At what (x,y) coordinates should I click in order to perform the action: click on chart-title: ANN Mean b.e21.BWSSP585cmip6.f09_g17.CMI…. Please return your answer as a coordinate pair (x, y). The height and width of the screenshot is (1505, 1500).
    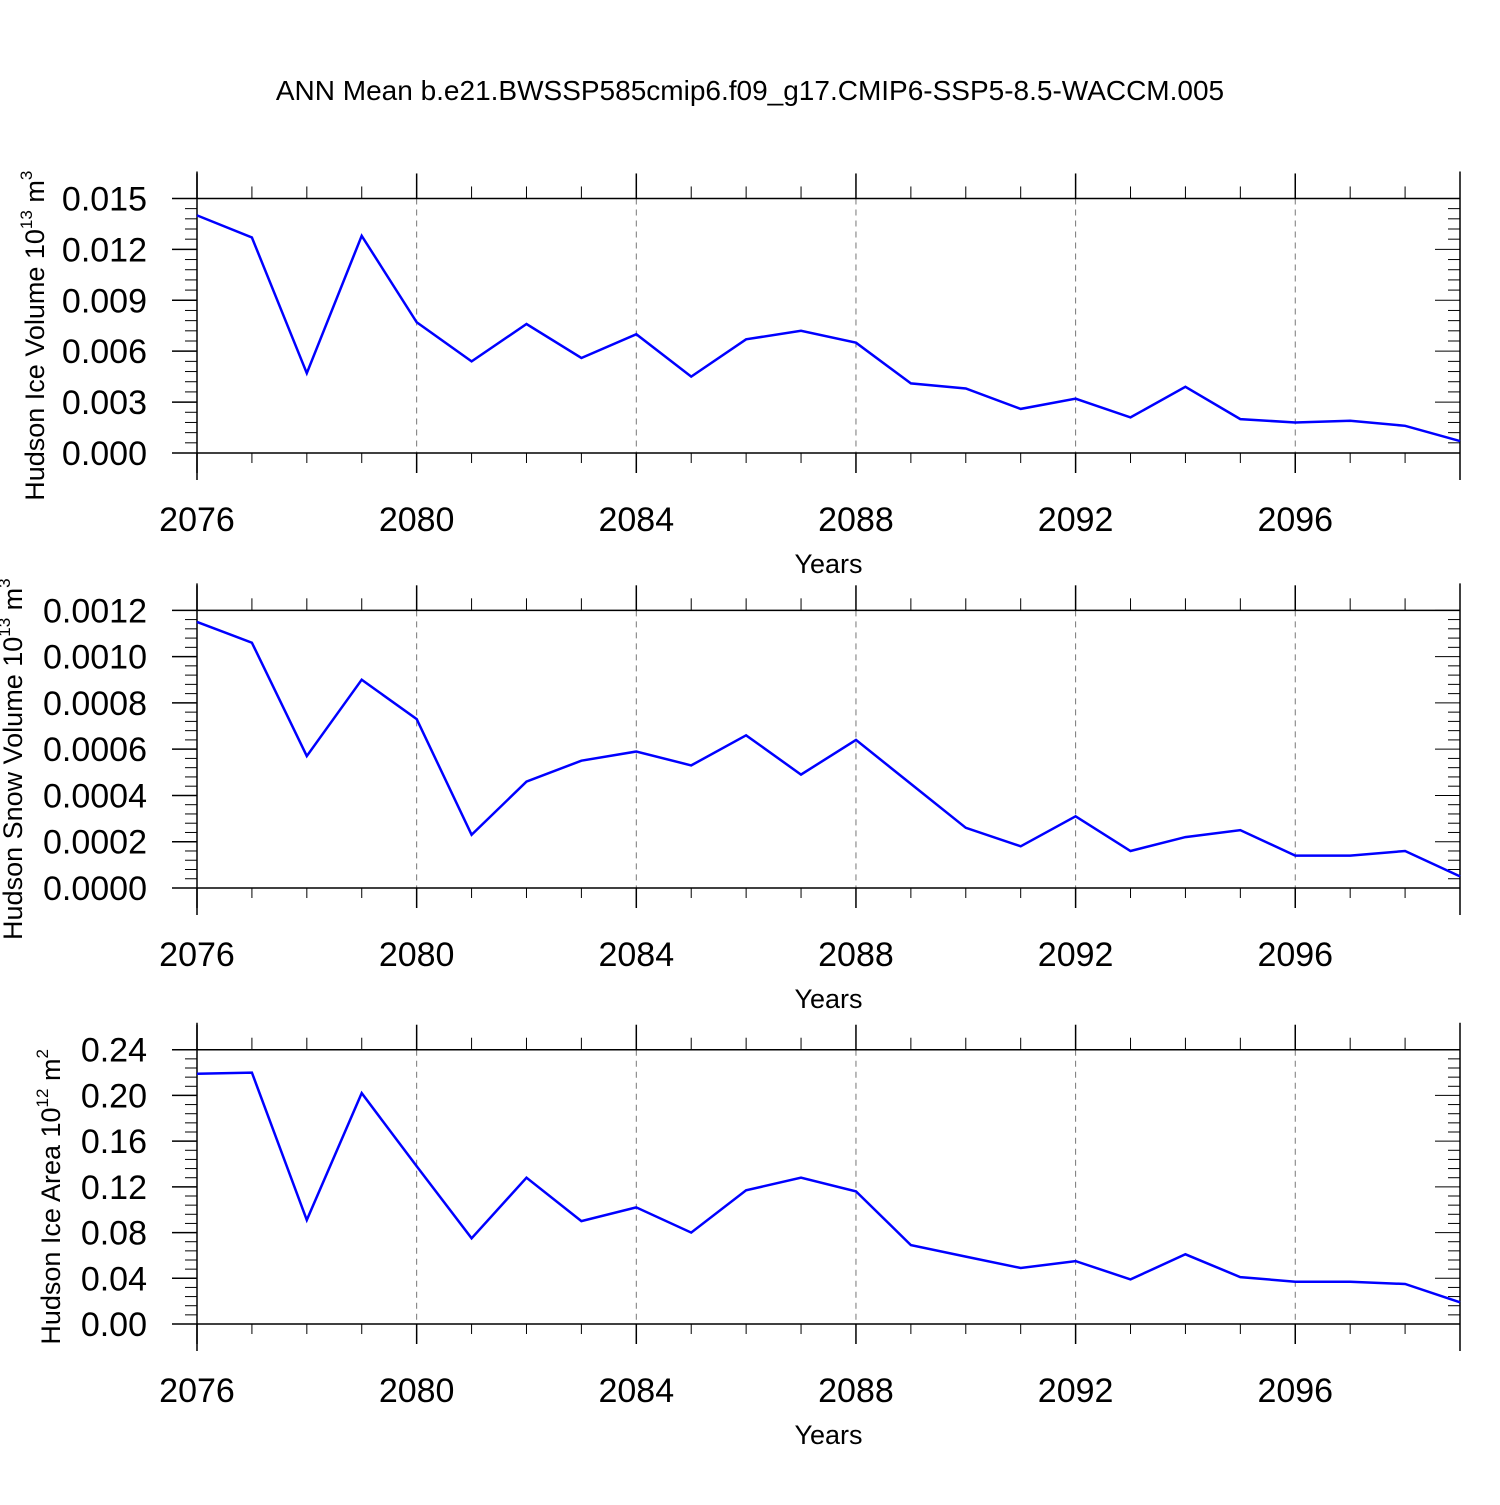
    Looking at the image, I should click on (750, 90).